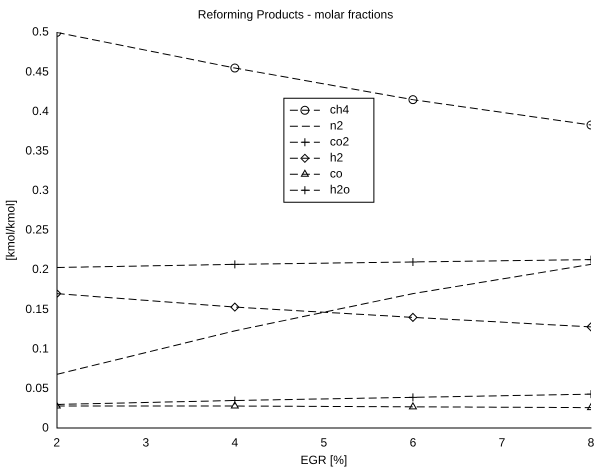 The width and height of the screenshot is (605, 468). Describe the element at coordinates (502, 443) in the screenshot. I see `x-tick-label: 7` at that location.